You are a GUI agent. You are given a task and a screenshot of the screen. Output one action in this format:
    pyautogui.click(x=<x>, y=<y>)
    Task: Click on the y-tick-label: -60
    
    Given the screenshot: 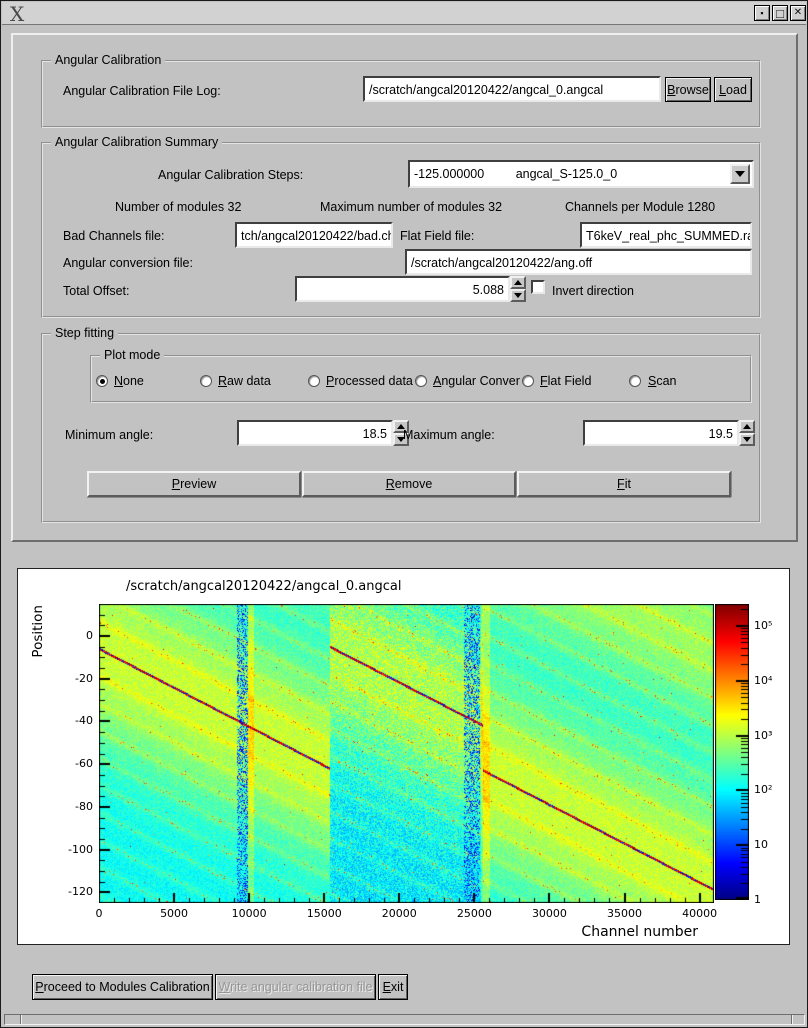 What is the action you would take?
    pyautogui.click(x=84, y=764)
    